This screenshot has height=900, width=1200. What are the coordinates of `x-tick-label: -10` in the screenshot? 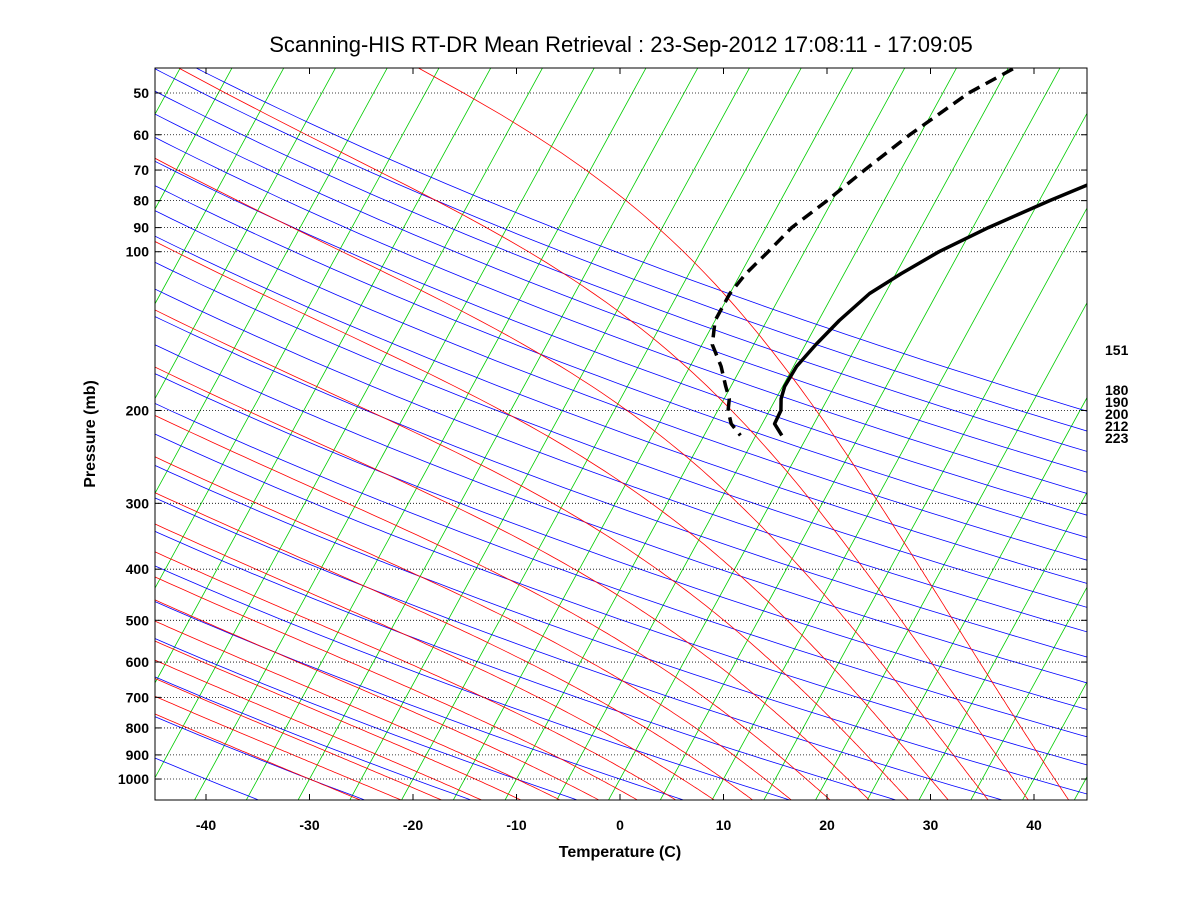 It's located at (516, 825).